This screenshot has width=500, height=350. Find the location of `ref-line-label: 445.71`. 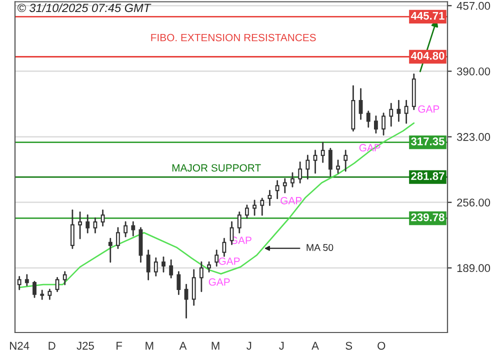

ref-line-label: 445.71 is located at coordinates (427, 16).